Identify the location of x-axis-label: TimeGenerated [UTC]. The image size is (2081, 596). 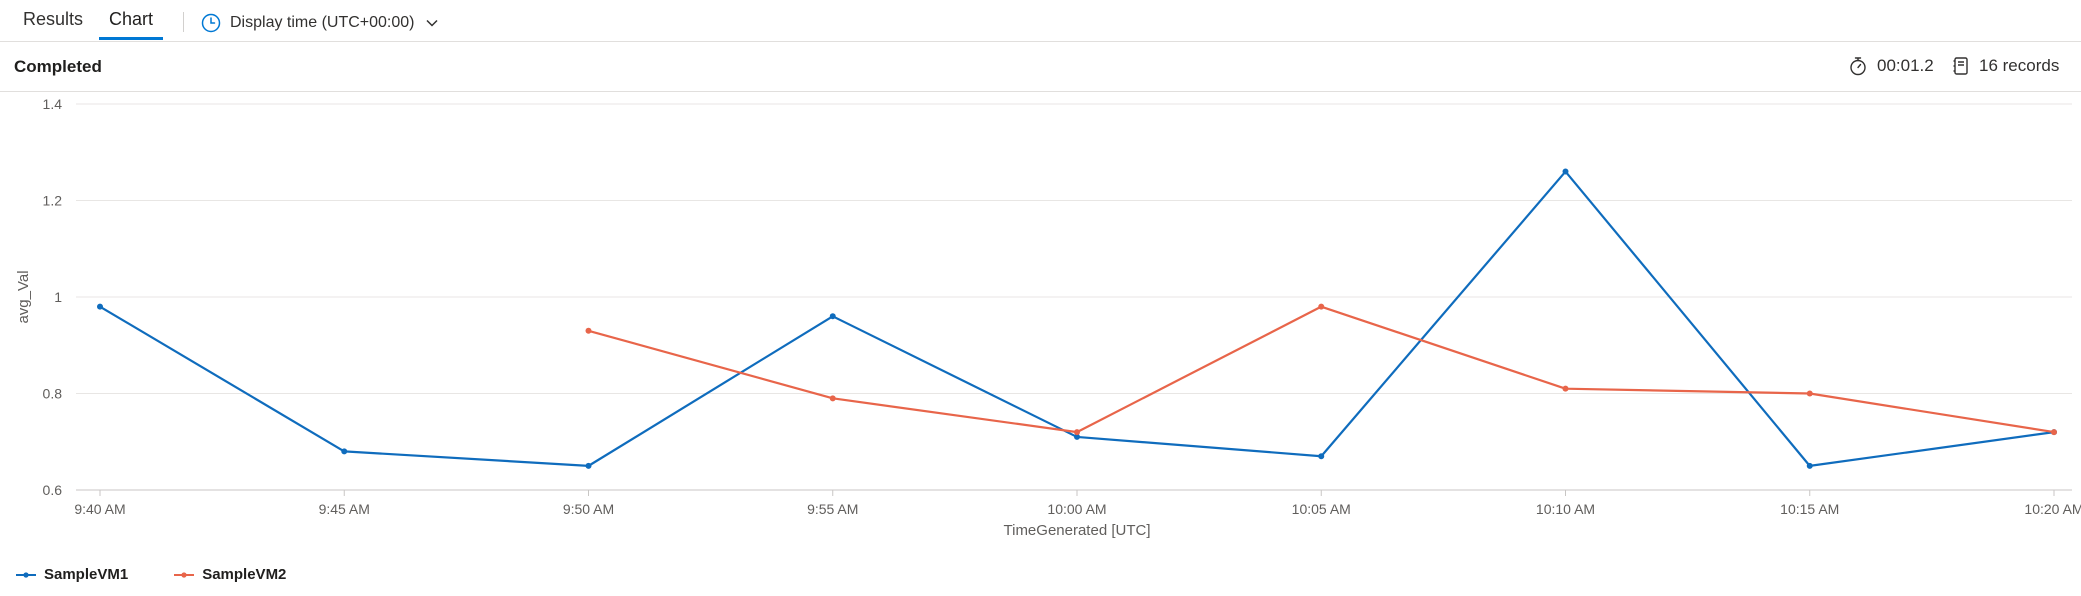
(1077, 530).